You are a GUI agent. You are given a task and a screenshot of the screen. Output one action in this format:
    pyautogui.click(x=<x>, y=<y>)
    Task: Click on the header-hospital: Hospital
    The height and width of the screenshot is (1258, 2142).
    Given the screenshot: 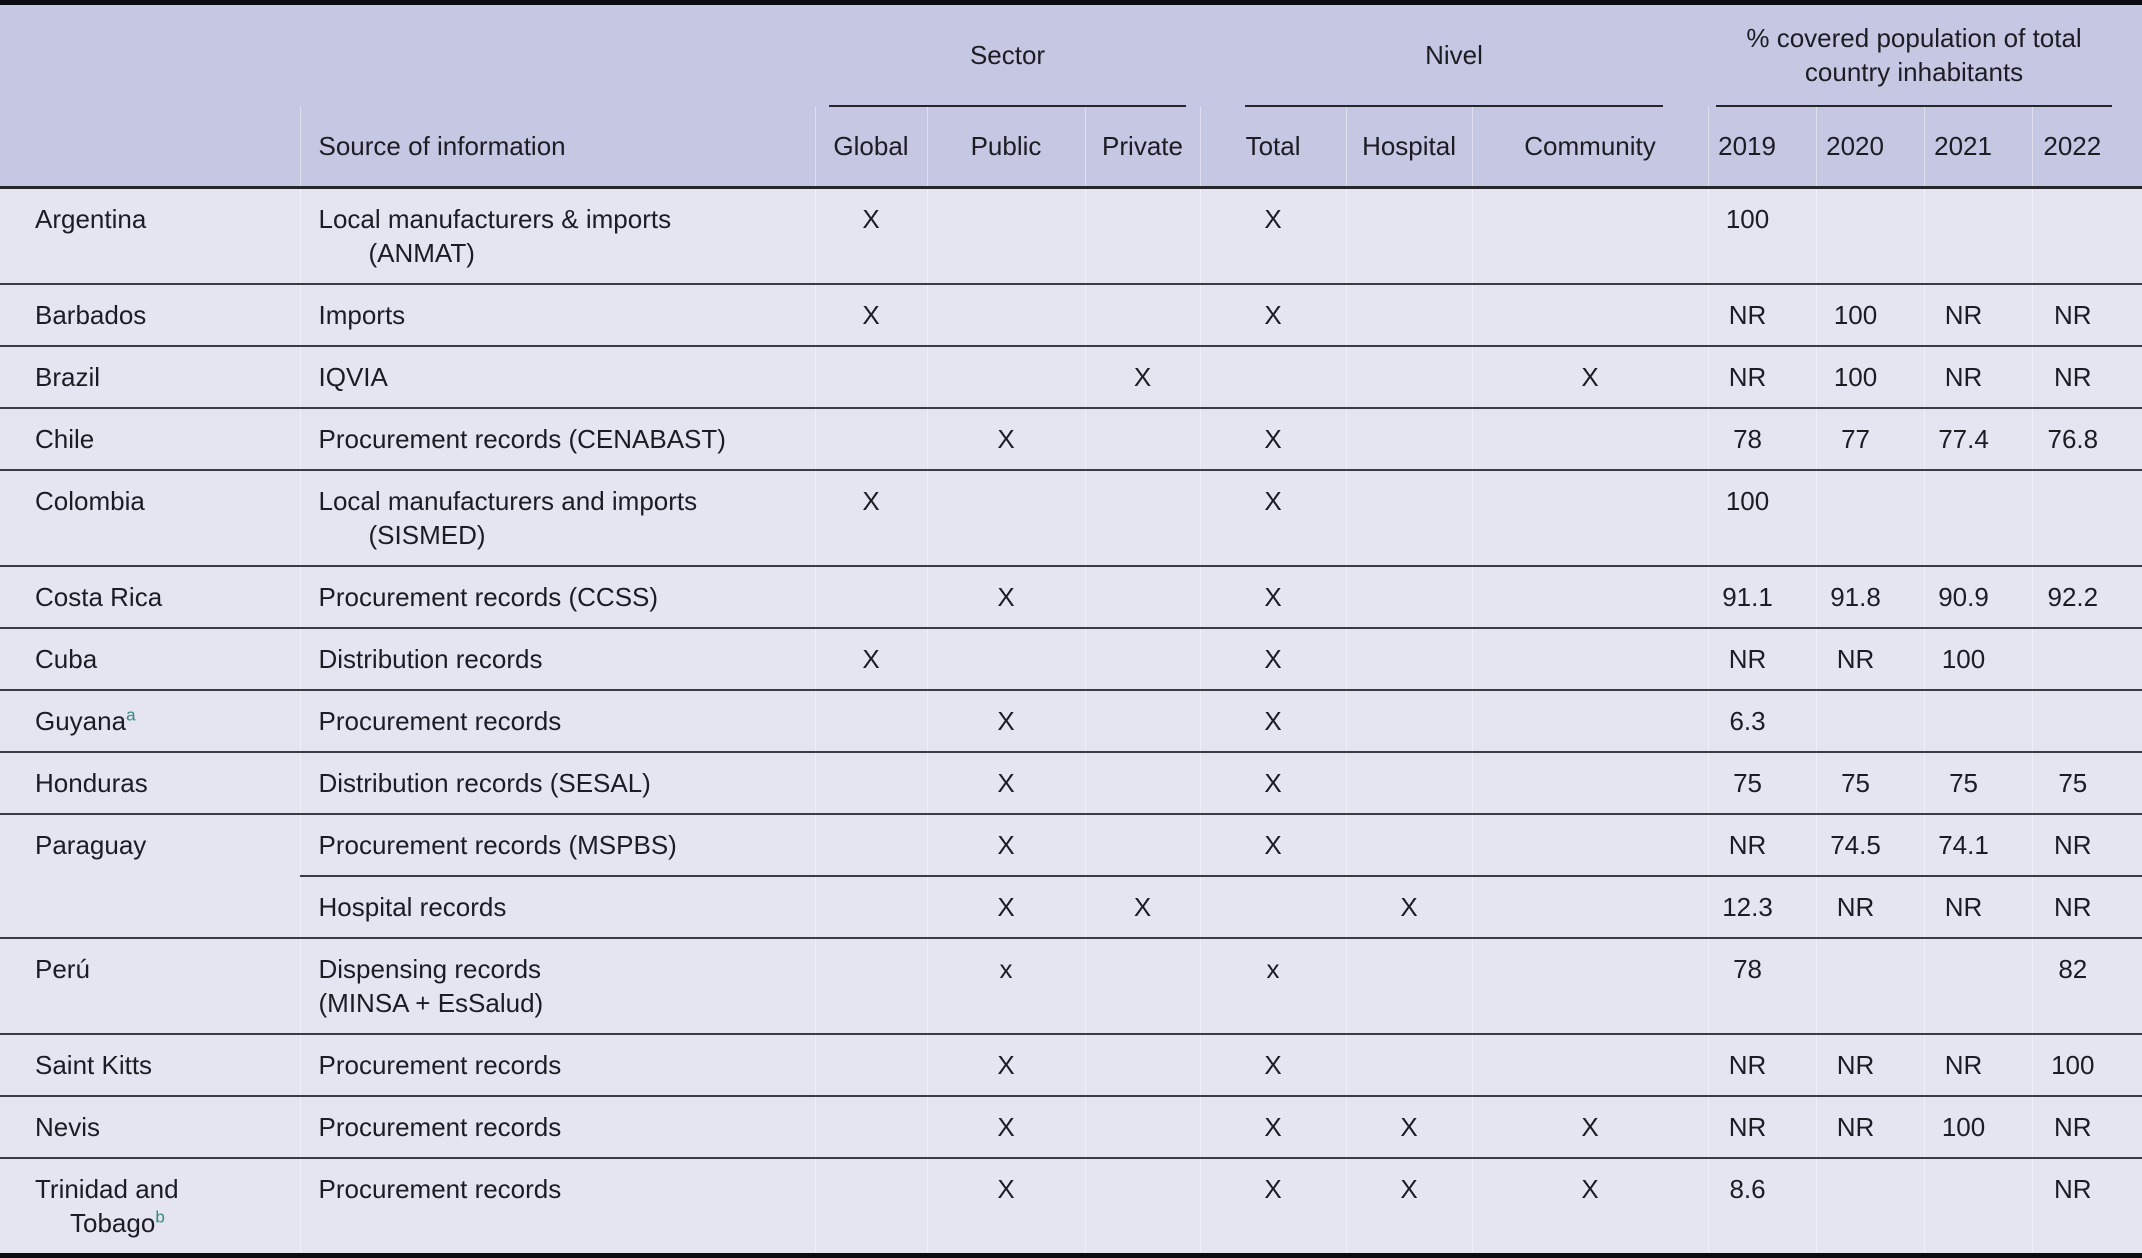 What is the action you would take?
    pyautogui.click(x=1409, y=147)
    